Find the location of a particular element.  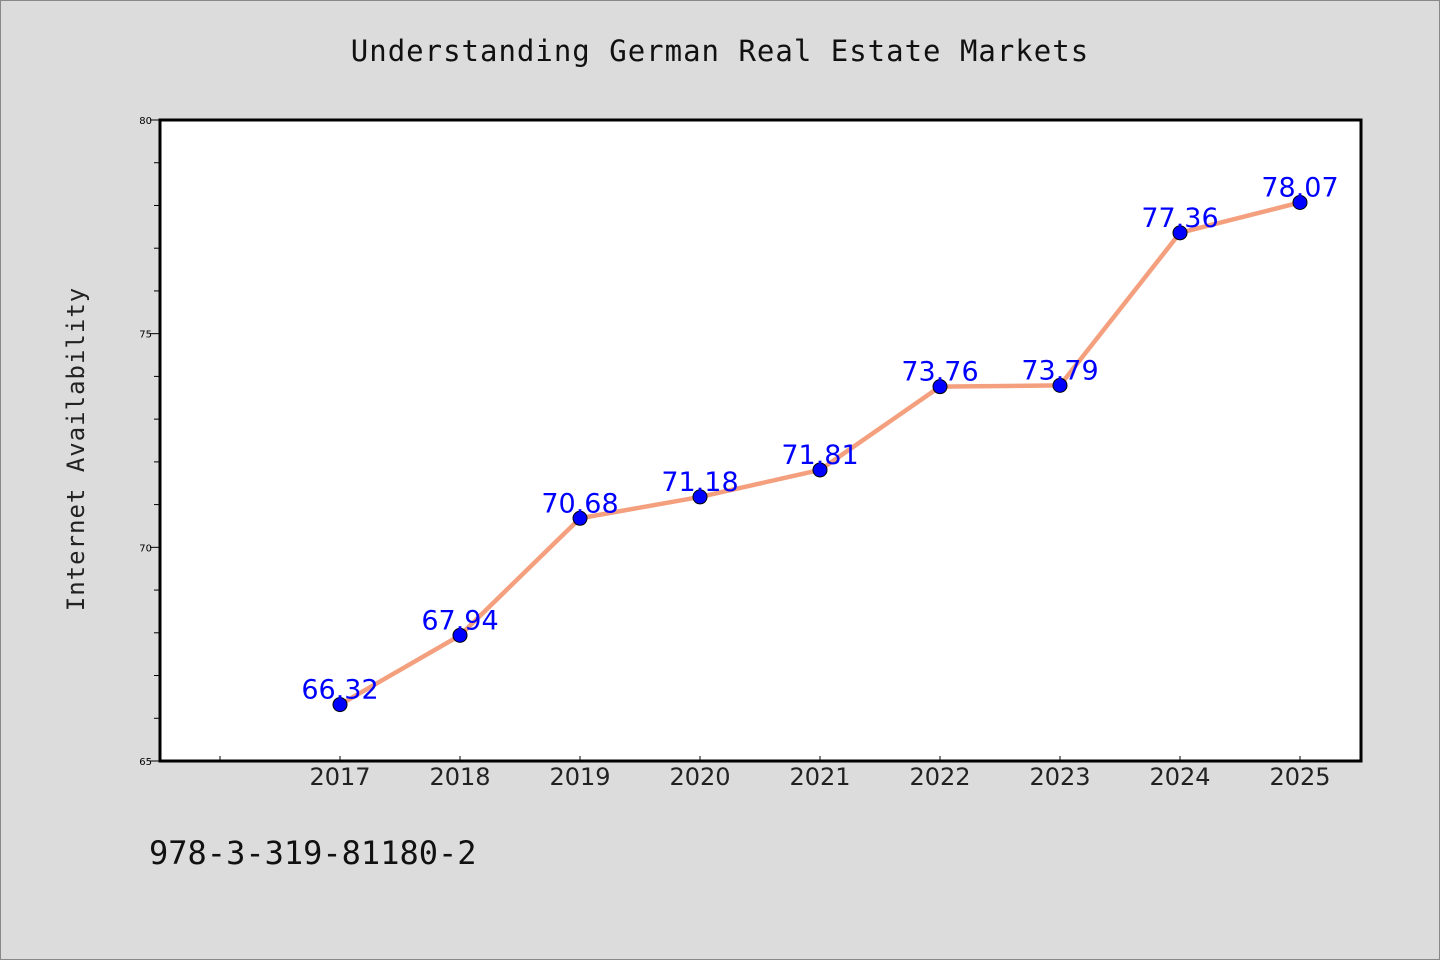

y-axis-ticks: 65 70 75 80 is located at coordinates (149, 442).